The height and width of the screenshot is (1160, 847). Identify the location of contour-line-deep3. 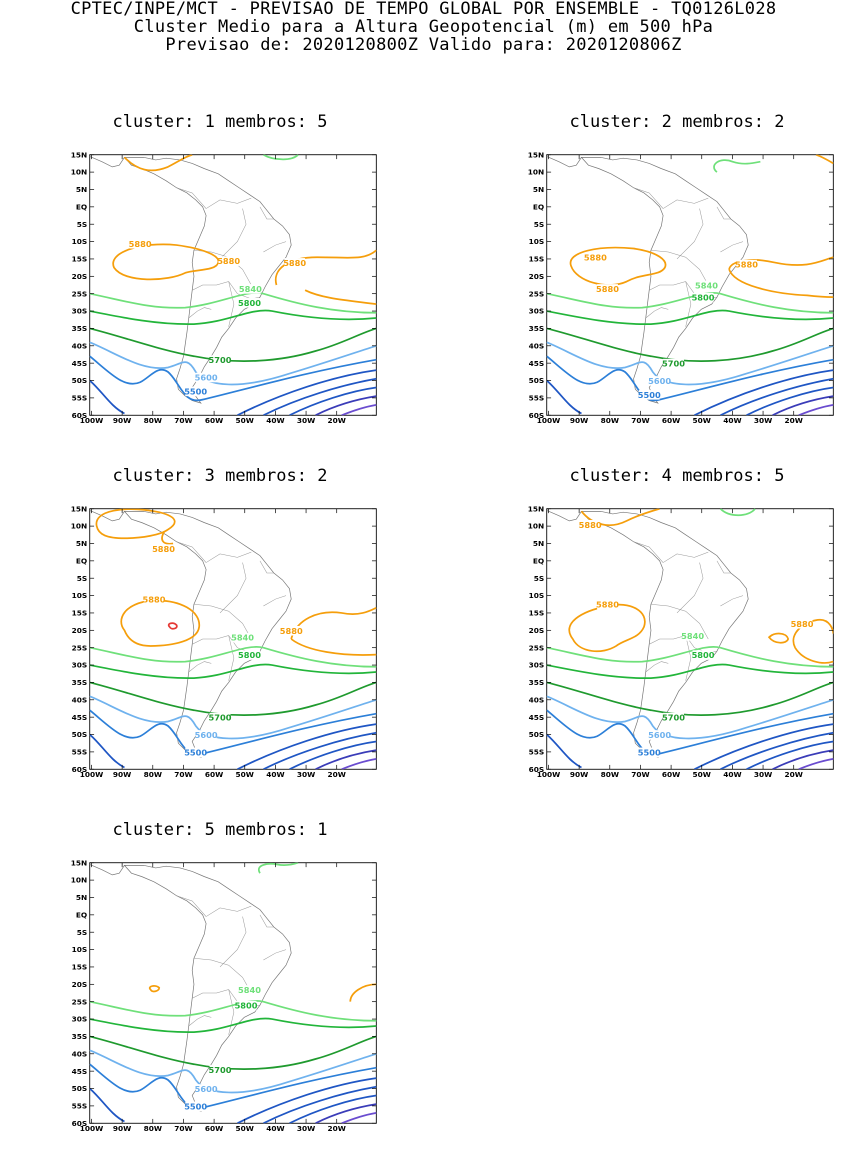
(816, 763).